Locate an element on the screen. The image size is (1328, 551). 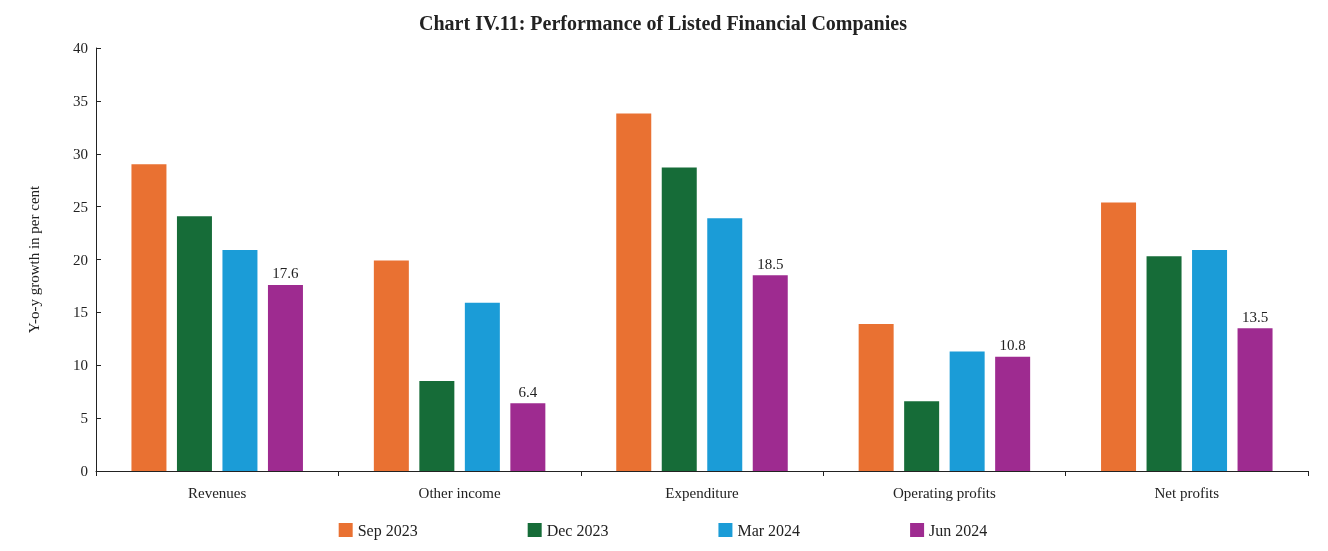
y-tick-label: 20 is located at coordinates (80, 259).